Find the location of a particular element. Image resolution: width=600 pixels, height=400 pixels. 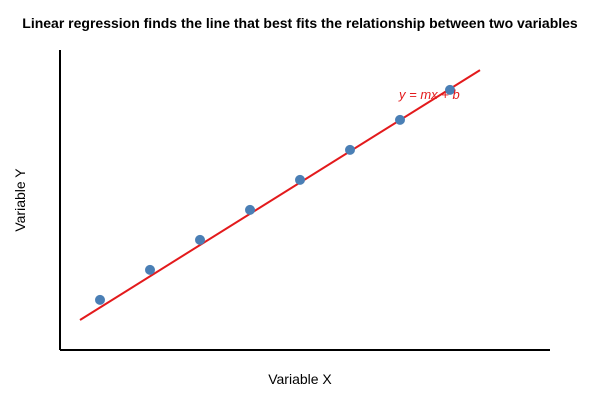

x-axis-label: Variable X is located at coordinates (300, 379).